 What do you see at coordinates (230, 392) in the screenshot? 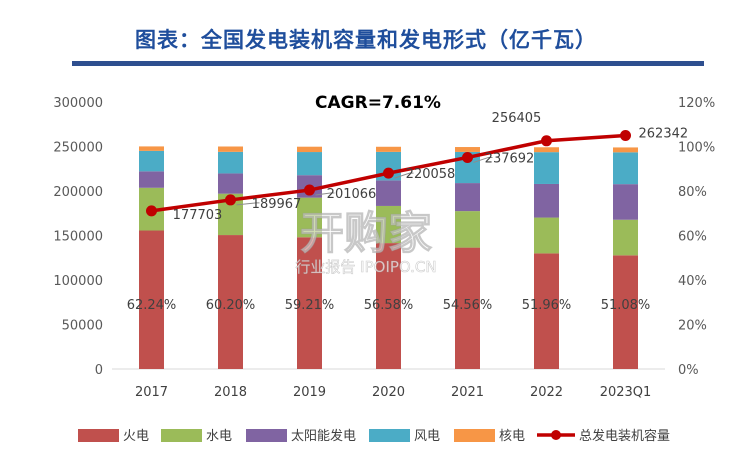
I see `x-tick-label: 2018` at bounding box center [230, 392].